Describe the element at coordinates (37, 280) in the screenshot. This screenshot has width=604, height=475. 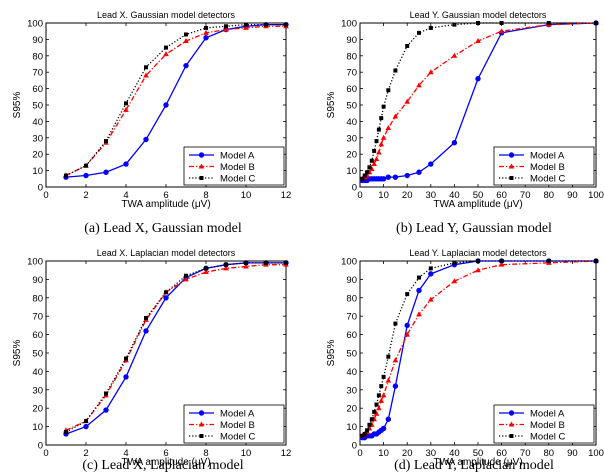
I see `y-tick-label: 90` at that location.